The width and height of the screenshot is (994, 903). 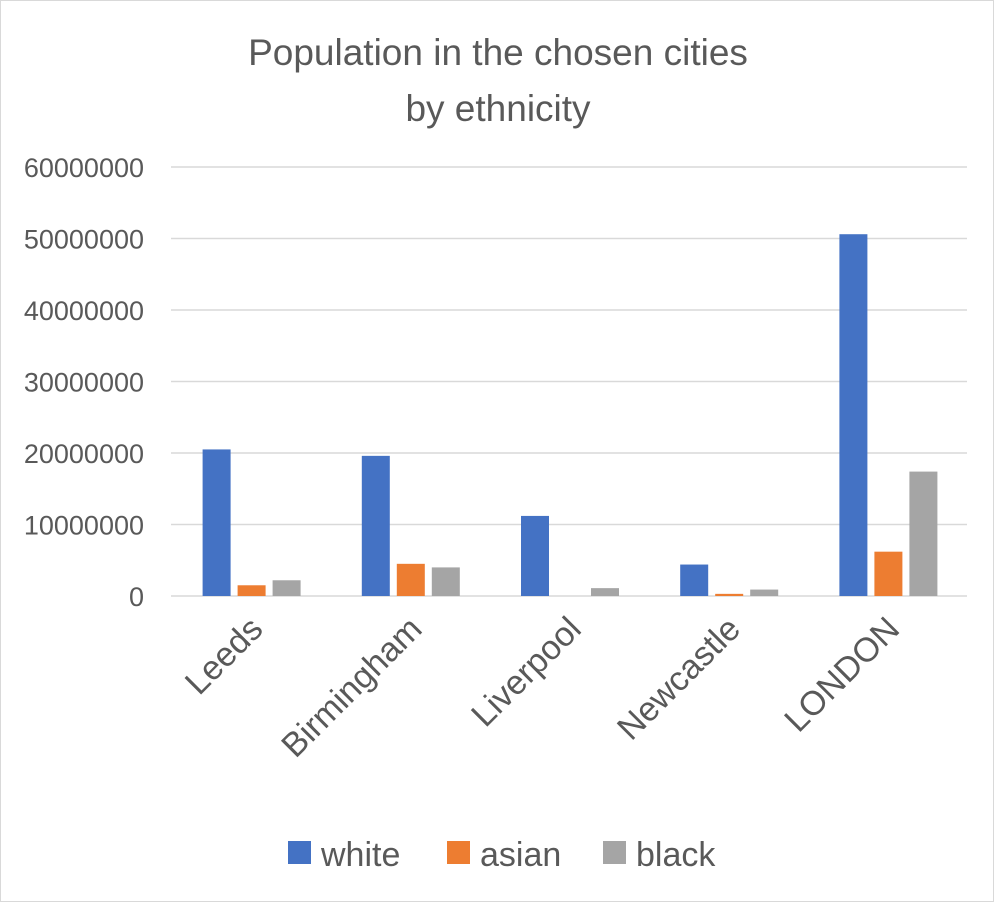 What do you see at coordinates (605, 592) in the screenshot?
I see `bar-black-liverpool` at bounding box center [605, 592].